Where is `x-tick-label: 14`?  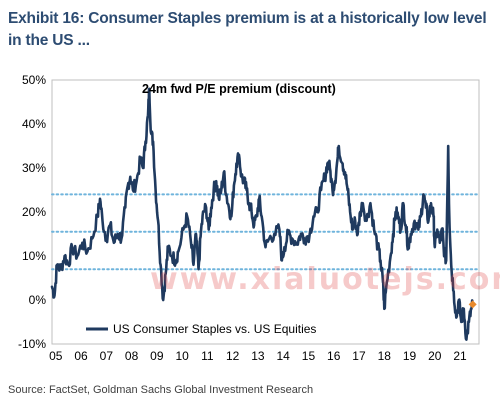 x-tick-label: 14 is located at coordinates (284, 356).